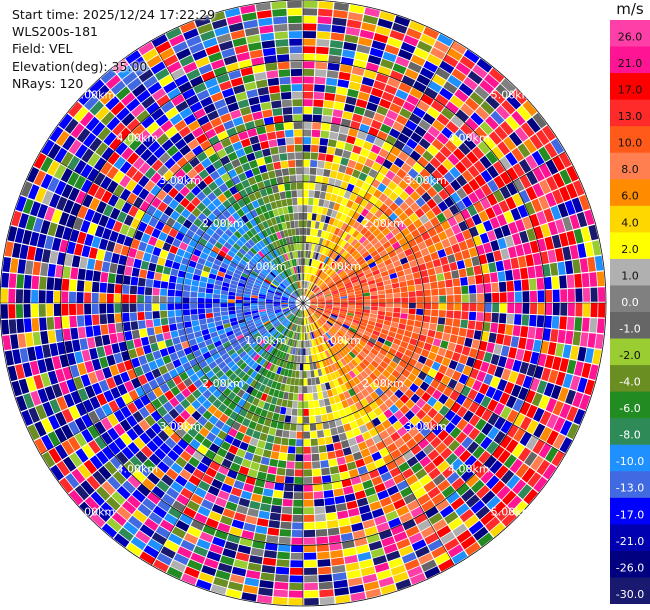 This screenshot has height=610, width=650. I want to click on colorbar-tick-label: -8.0, so click(629, 435).